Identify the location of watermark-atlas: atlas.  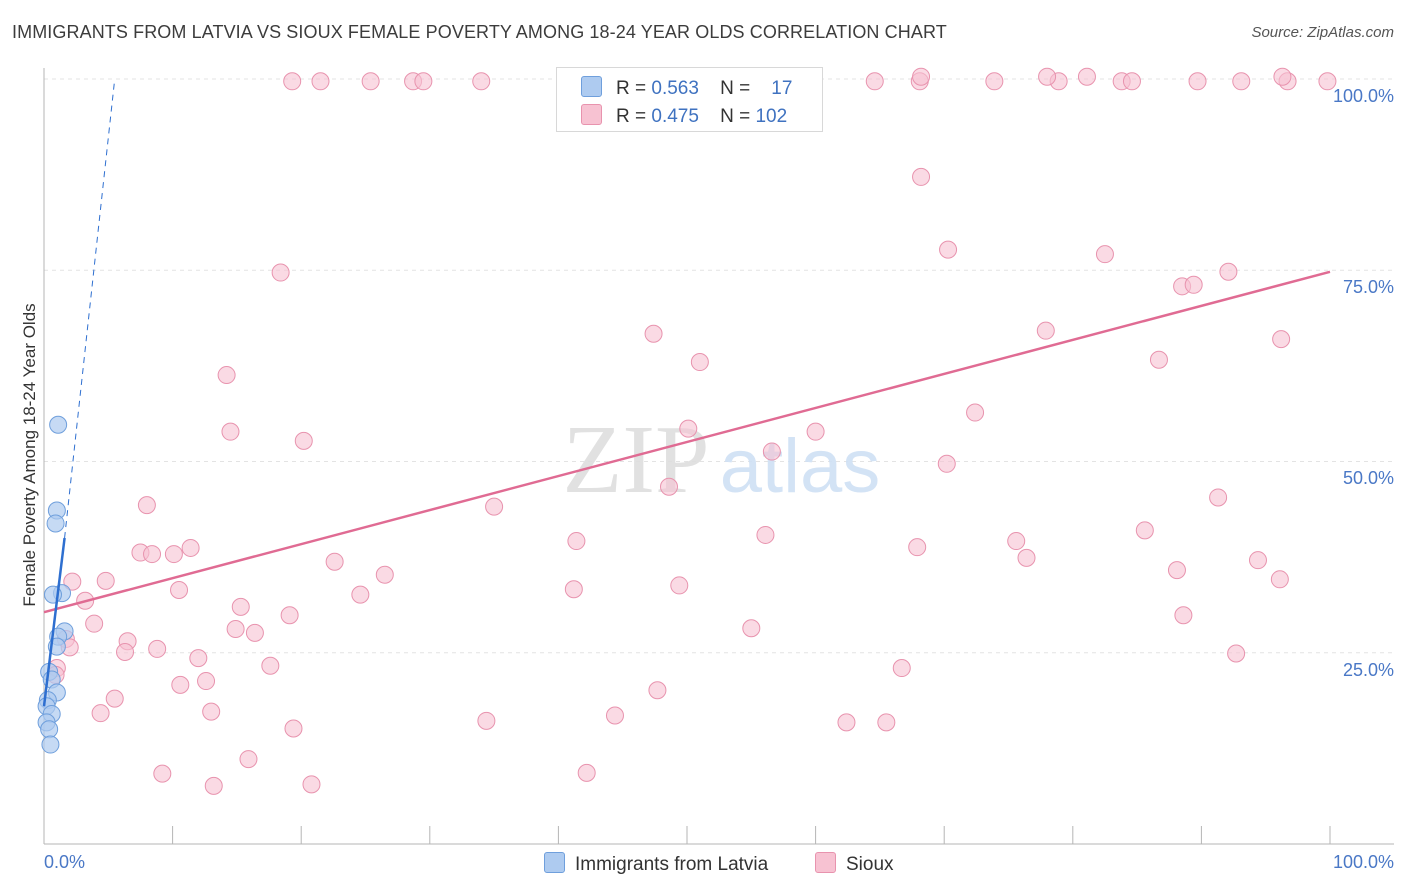
(800, 466).